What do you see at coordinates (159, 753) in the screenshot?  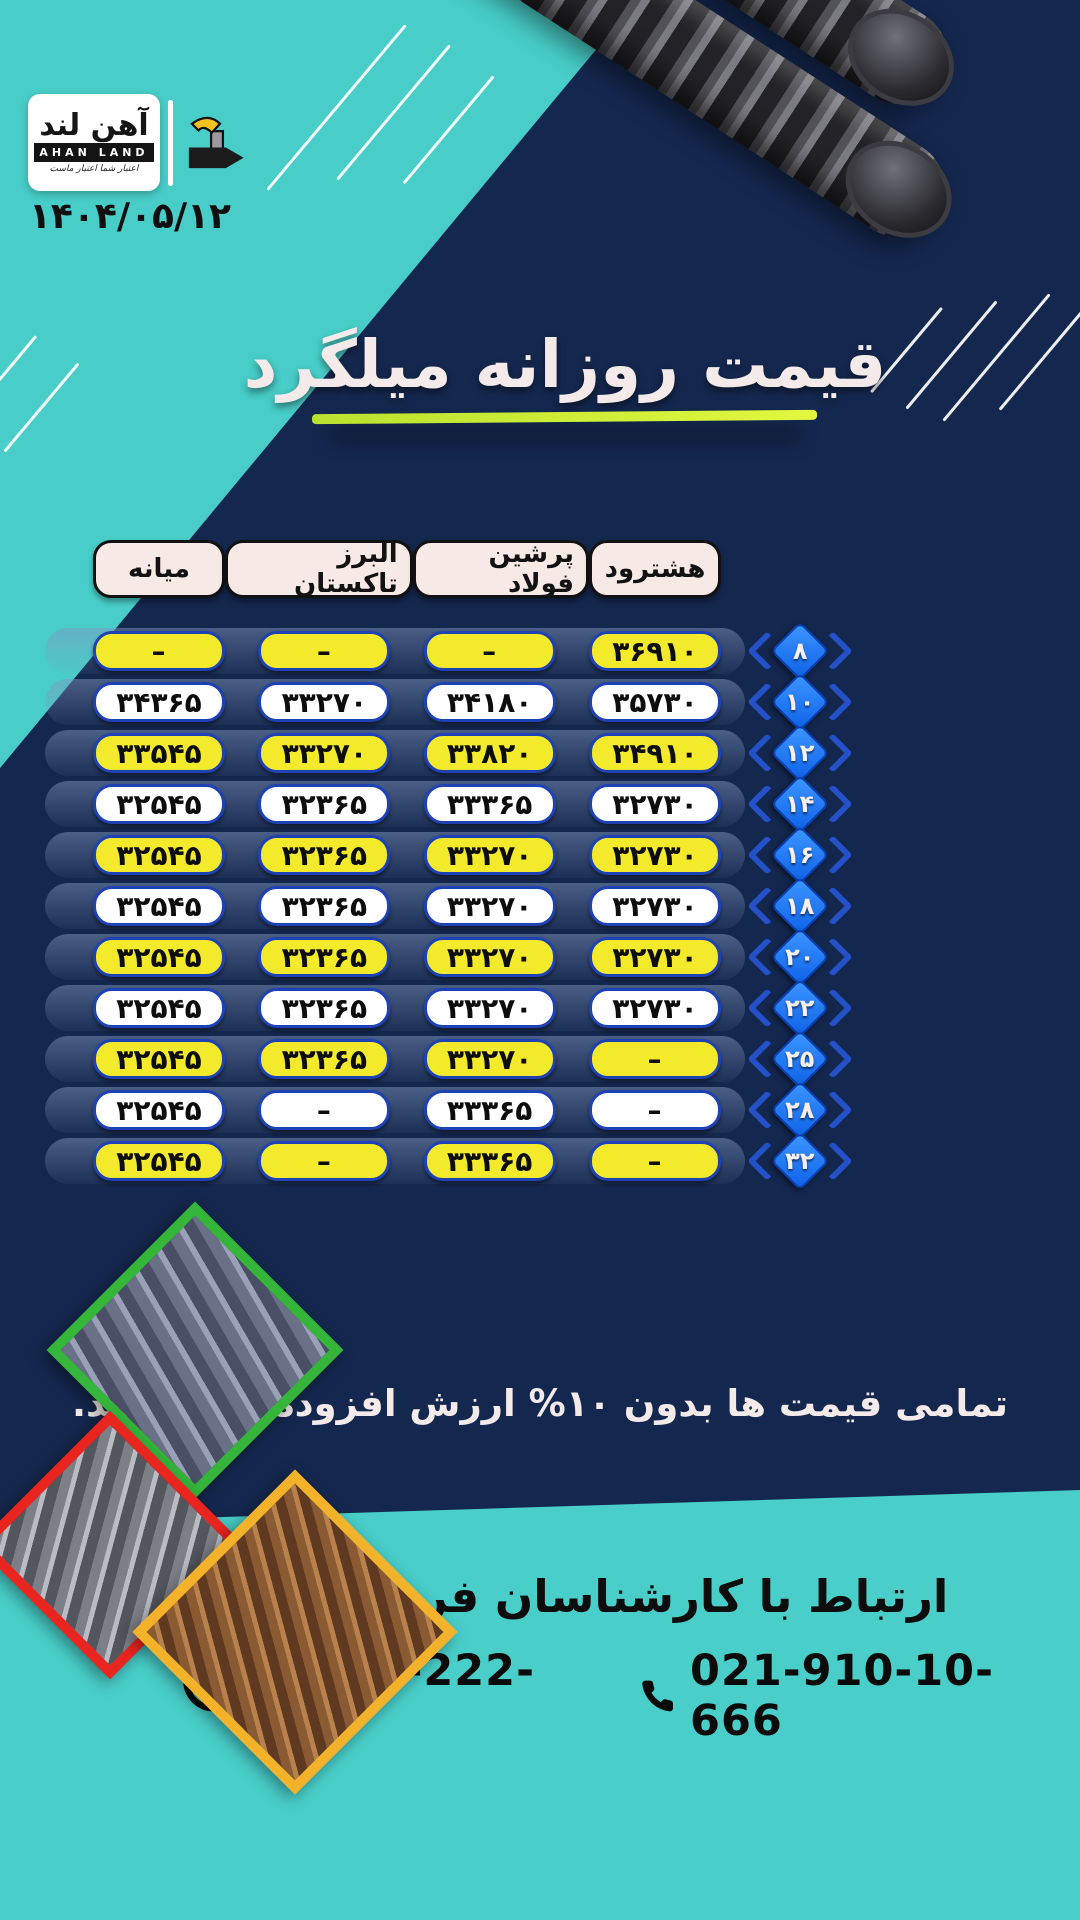 I see `price-cell: ۳۳۵۴۵` at bounding box center [159, 753].